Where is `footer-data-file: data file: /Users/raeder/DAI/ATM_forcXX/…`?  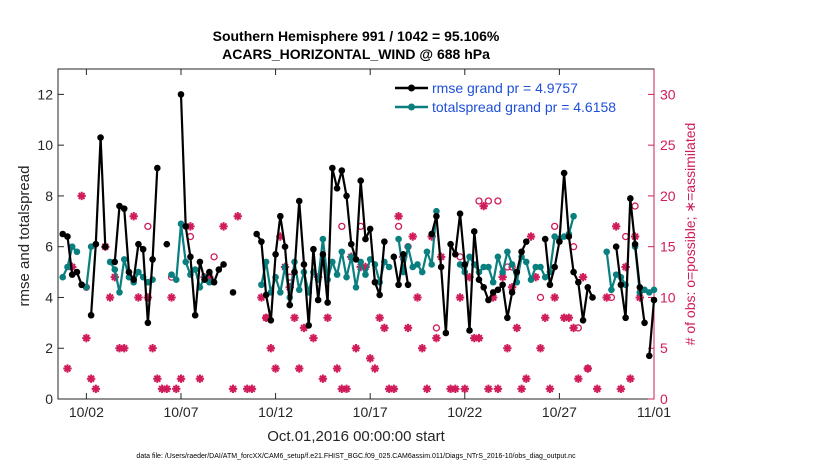 footer-data-file: data file: /Users/raeder/DAI/ATM_forcXX/… is located at coordinates (356, 456).